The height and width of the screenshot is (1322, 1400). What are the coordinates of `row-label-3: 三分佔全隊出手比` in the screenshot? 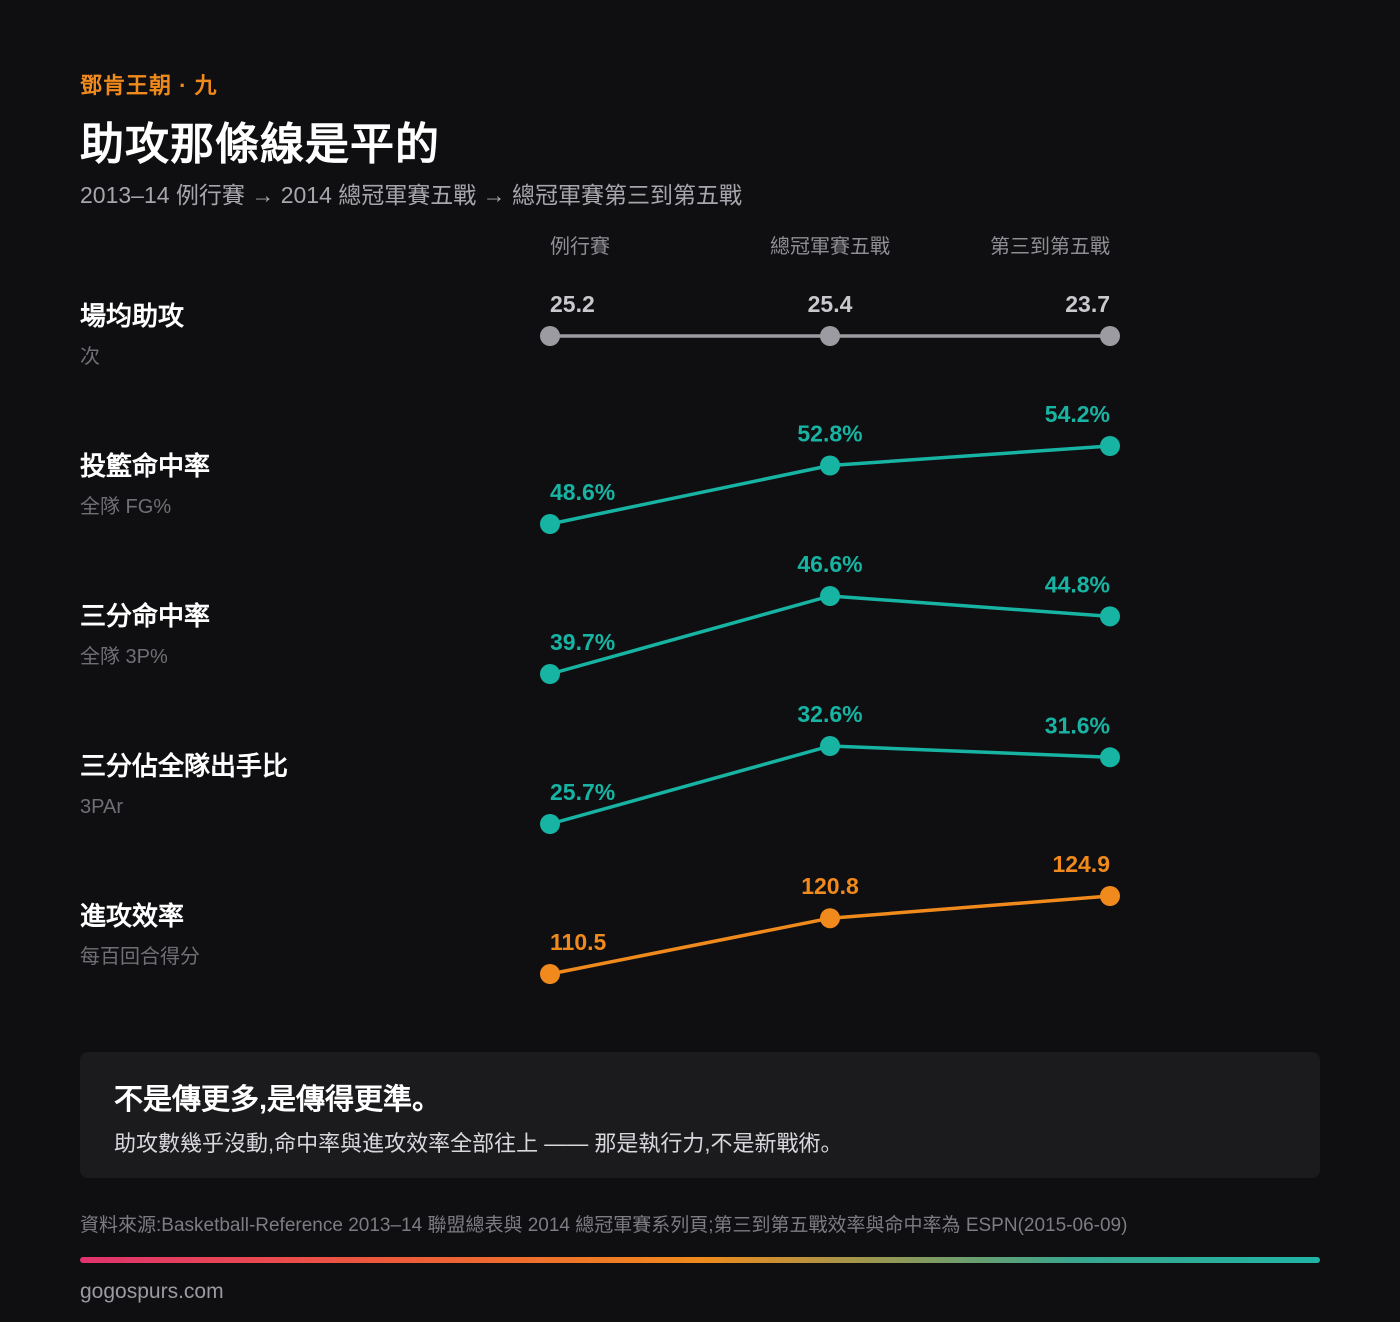 It's located at (184, 766).